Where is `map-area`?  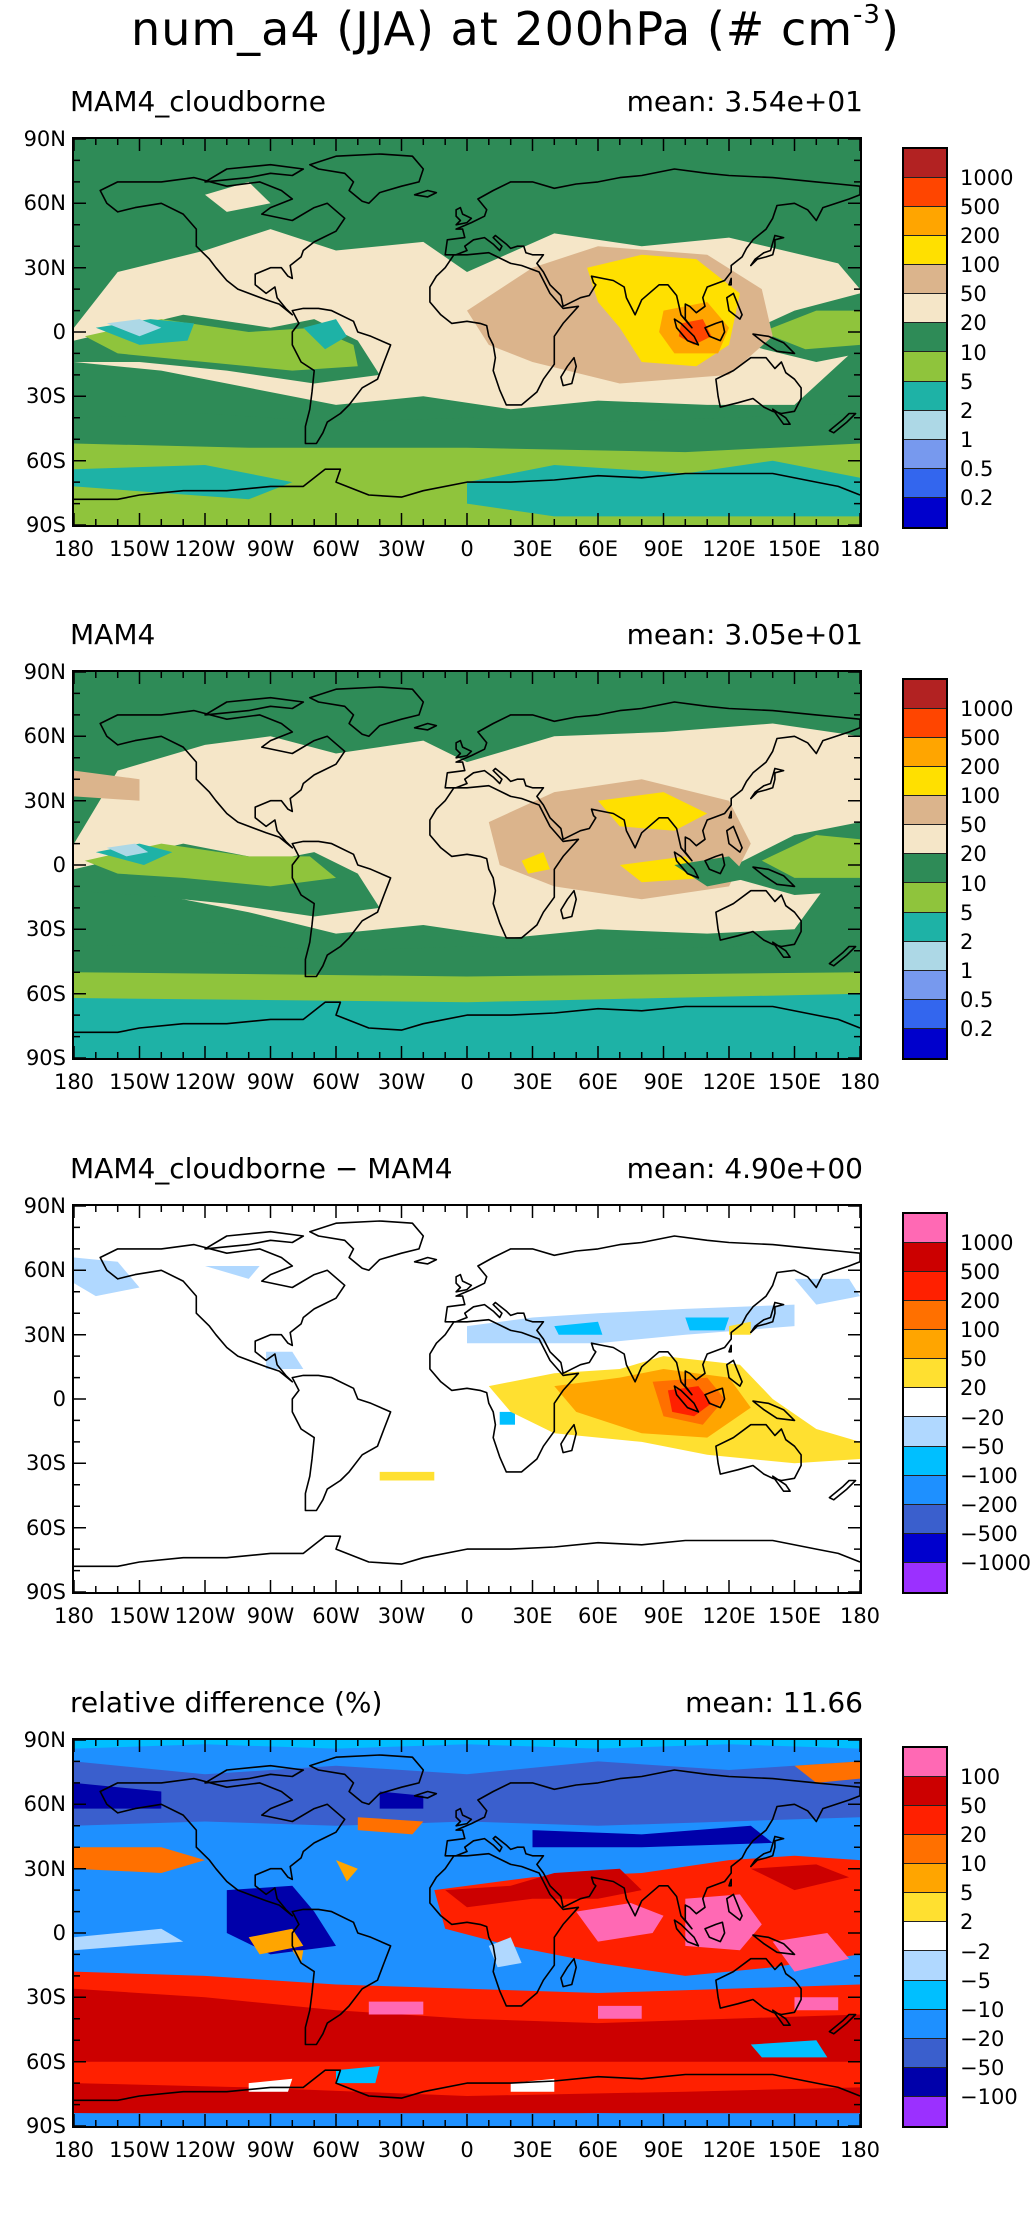
map-area is located at coordinates (467, 332).